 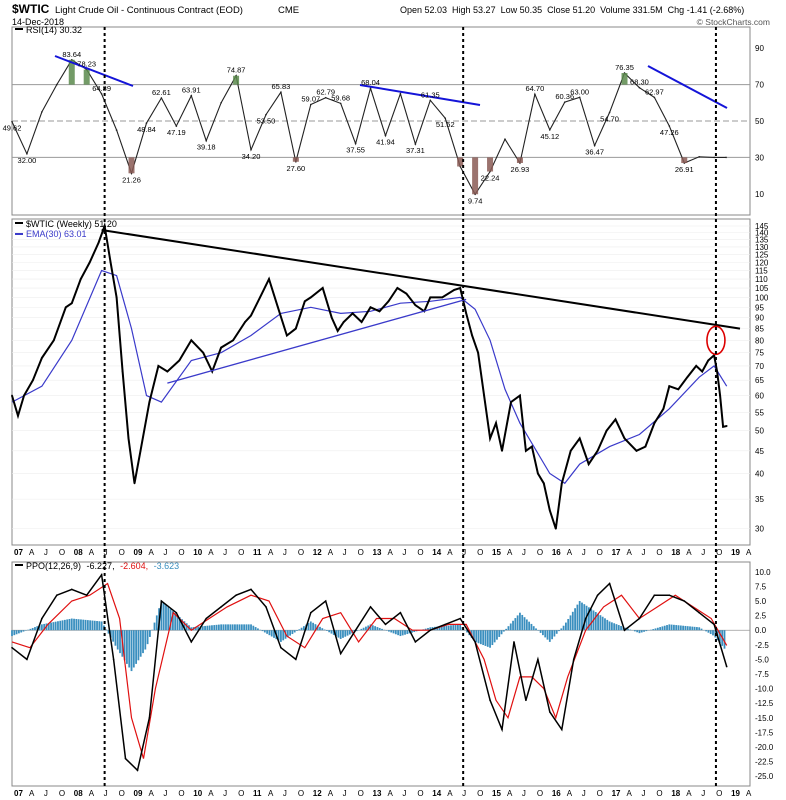 What do you see at coordinates (764, 776) in the screenshot?
I see `ppo-y-tick: -25.0` at bounding box center [764, 776].